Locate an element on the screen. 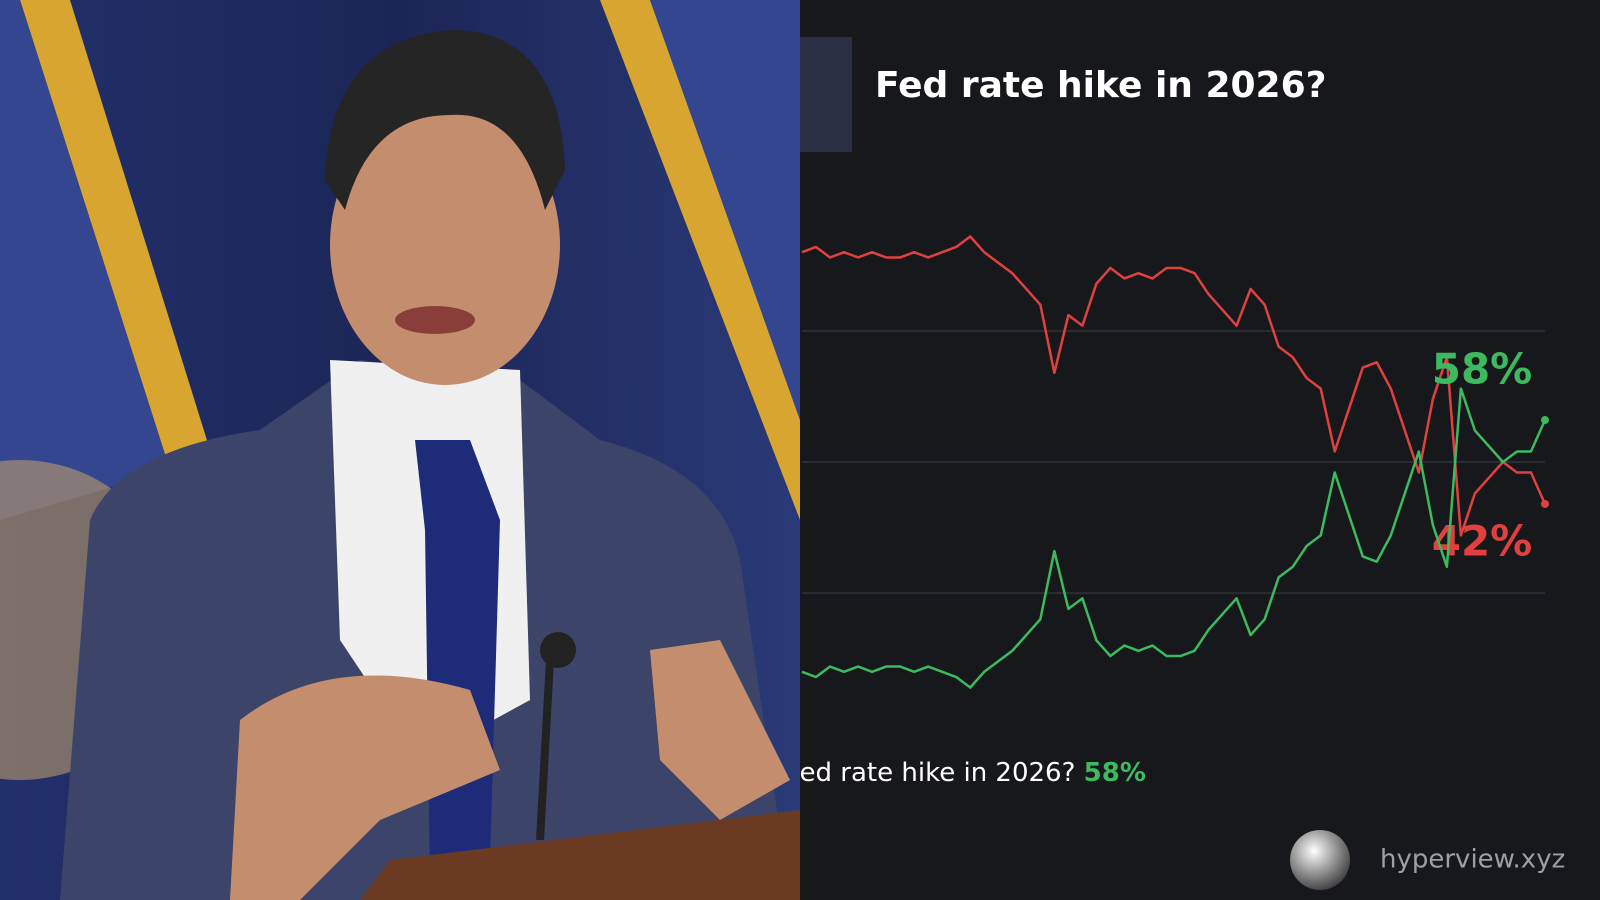 The height and width of the screenshot is (900, 1600). caption: Fed rate hike in 2026? 58% is located at coordinates (966, 773).